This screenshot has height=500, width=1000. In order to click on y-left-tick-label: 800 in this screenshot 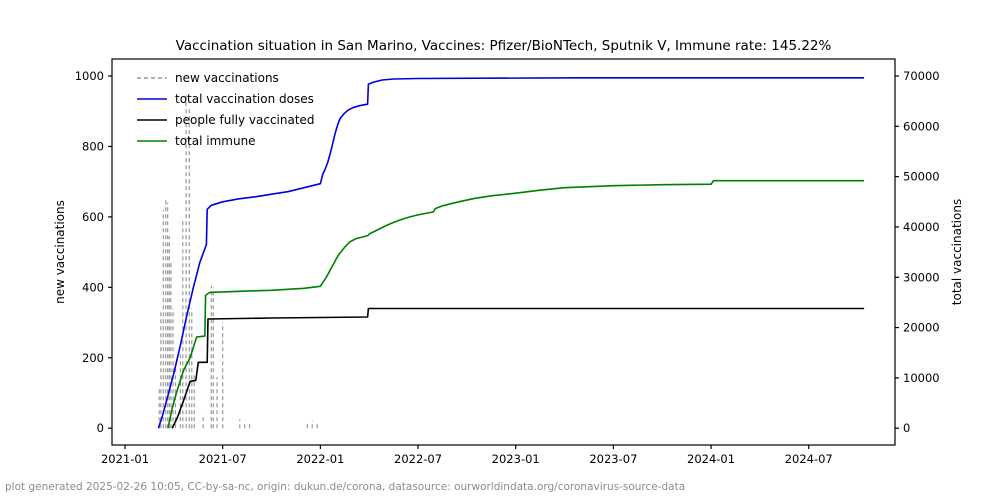, I will do `click(93, 146)`.